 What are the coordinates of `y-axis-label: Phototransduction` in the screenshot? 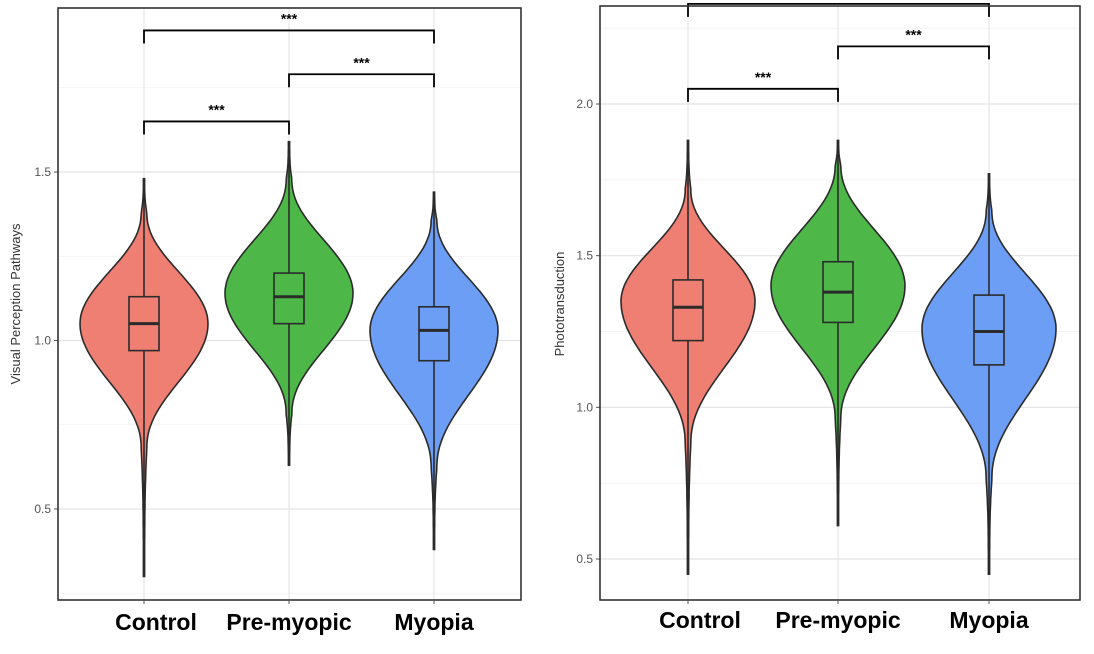 It's located at (559, 304).